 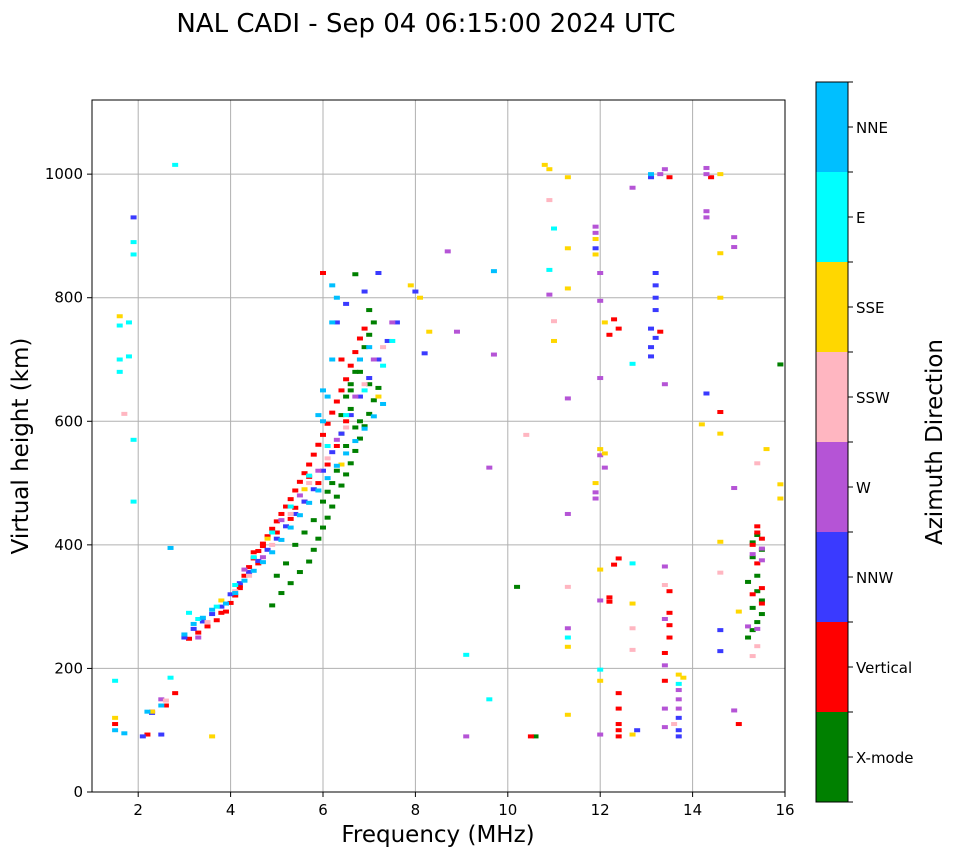 What do you see at coordinates (872, 128) in the screenshot?
I see `colorbar-tick-label: NNE` at bounding box center [872, 128].